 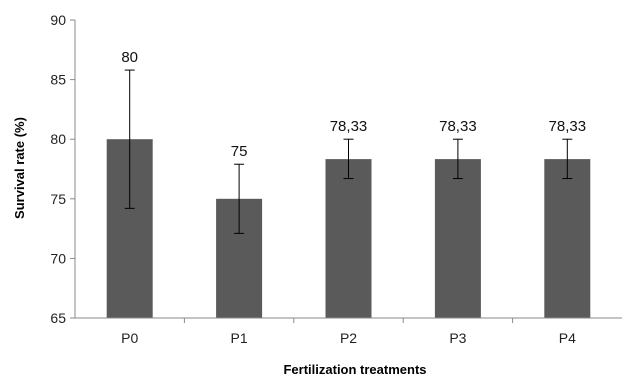 What do you see at coordinates (19, 168) in the screenshot?
I see `y-axis-title: Survival rate (%)` at bounding box center [19, 168].